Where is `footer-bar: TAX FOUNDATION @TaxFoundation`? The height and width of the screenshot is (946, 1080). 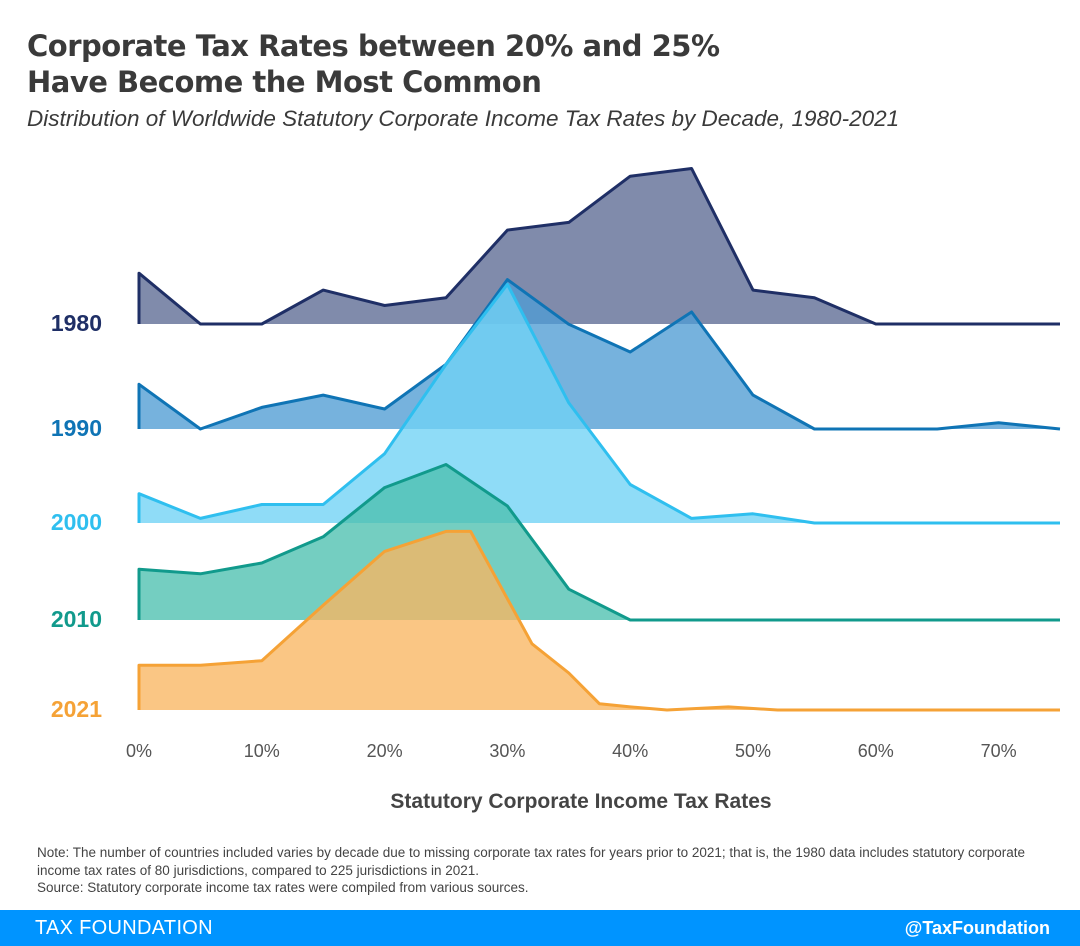 footer-bar: TAX FOUNDATION @TaxFoundation is located at coordinates (540, 928).